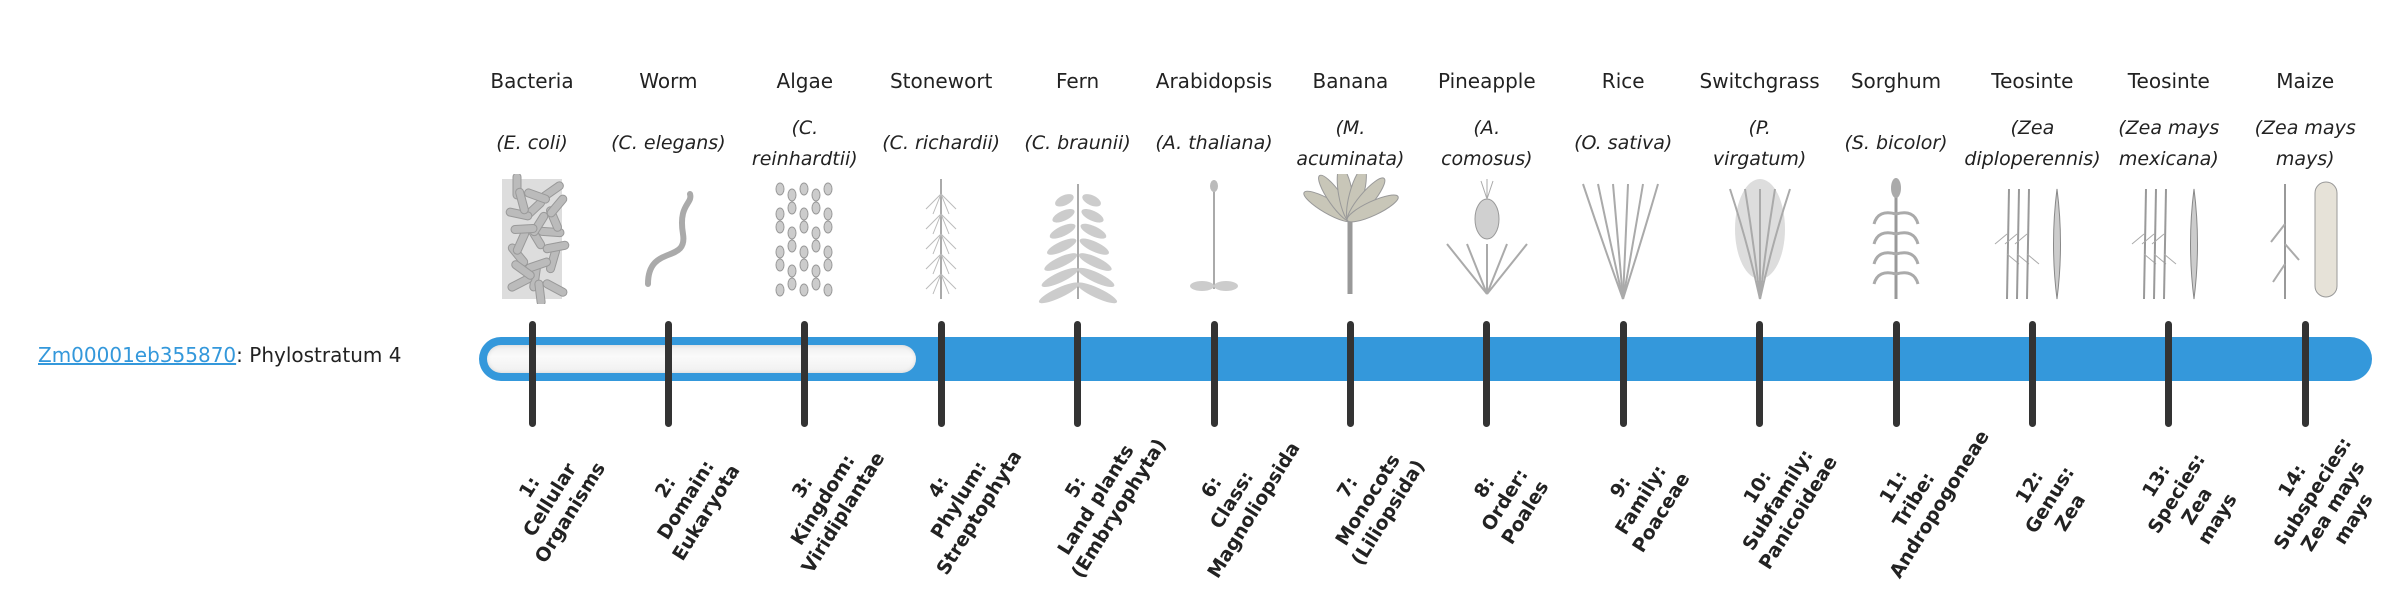 The image size is (2400, 589). Describe the element at coordinates (137, 355) in the screenshot. I see `gene-id-link: Zm00001eb355870` at that location.